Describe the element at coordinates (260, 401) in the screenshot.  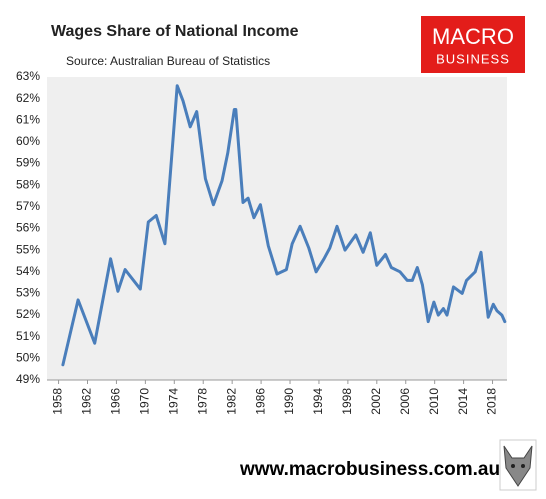
I see `x-tick-label: 1986` at that location.